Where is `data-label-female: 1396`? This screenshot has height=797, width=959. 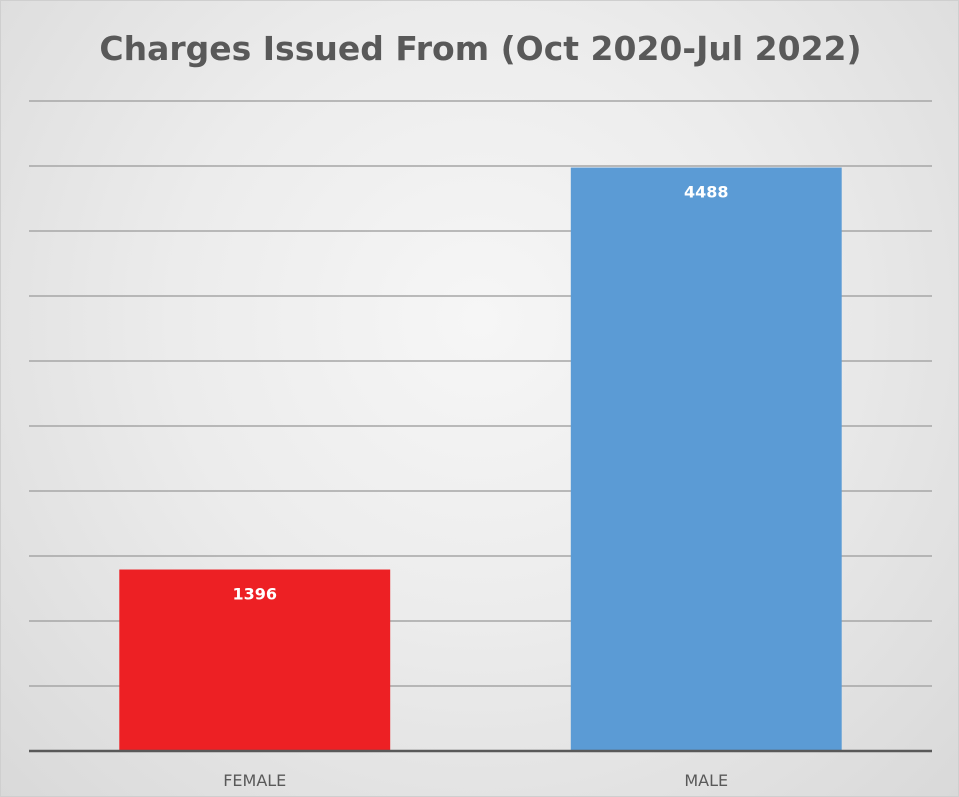 data-label-female: 1396 is located at coordinates (254, 594).